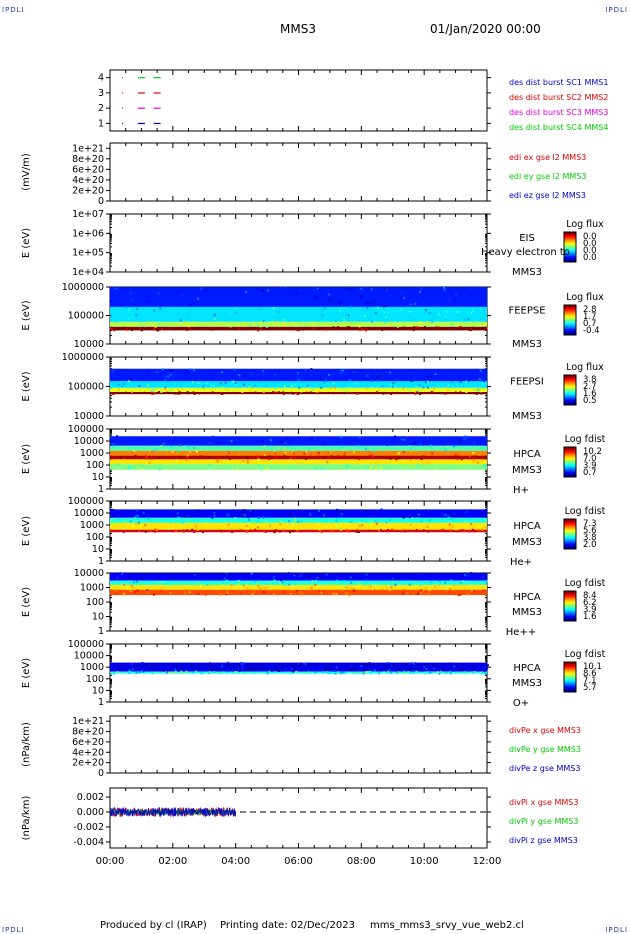 The width and height of the screenshot is (630, 934). Describe the element at coordinates (101, 78) in the screenshot. I see `y-tick-label: 4` at that location.